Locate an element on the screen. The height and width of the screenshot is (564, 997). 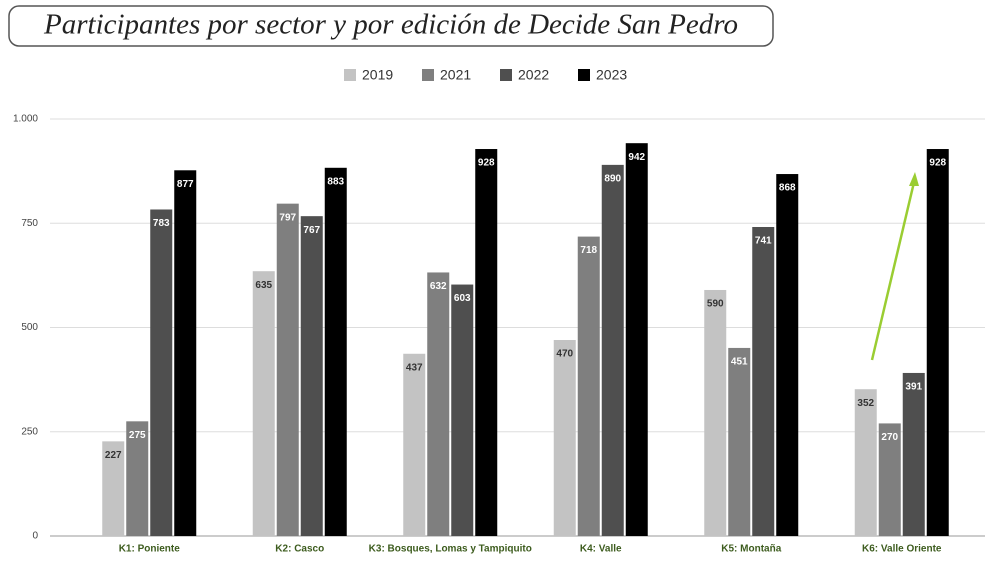
x-tick-label: K3: Bosques, Lomas y Tampiquito is located at coordinates (450, 549).